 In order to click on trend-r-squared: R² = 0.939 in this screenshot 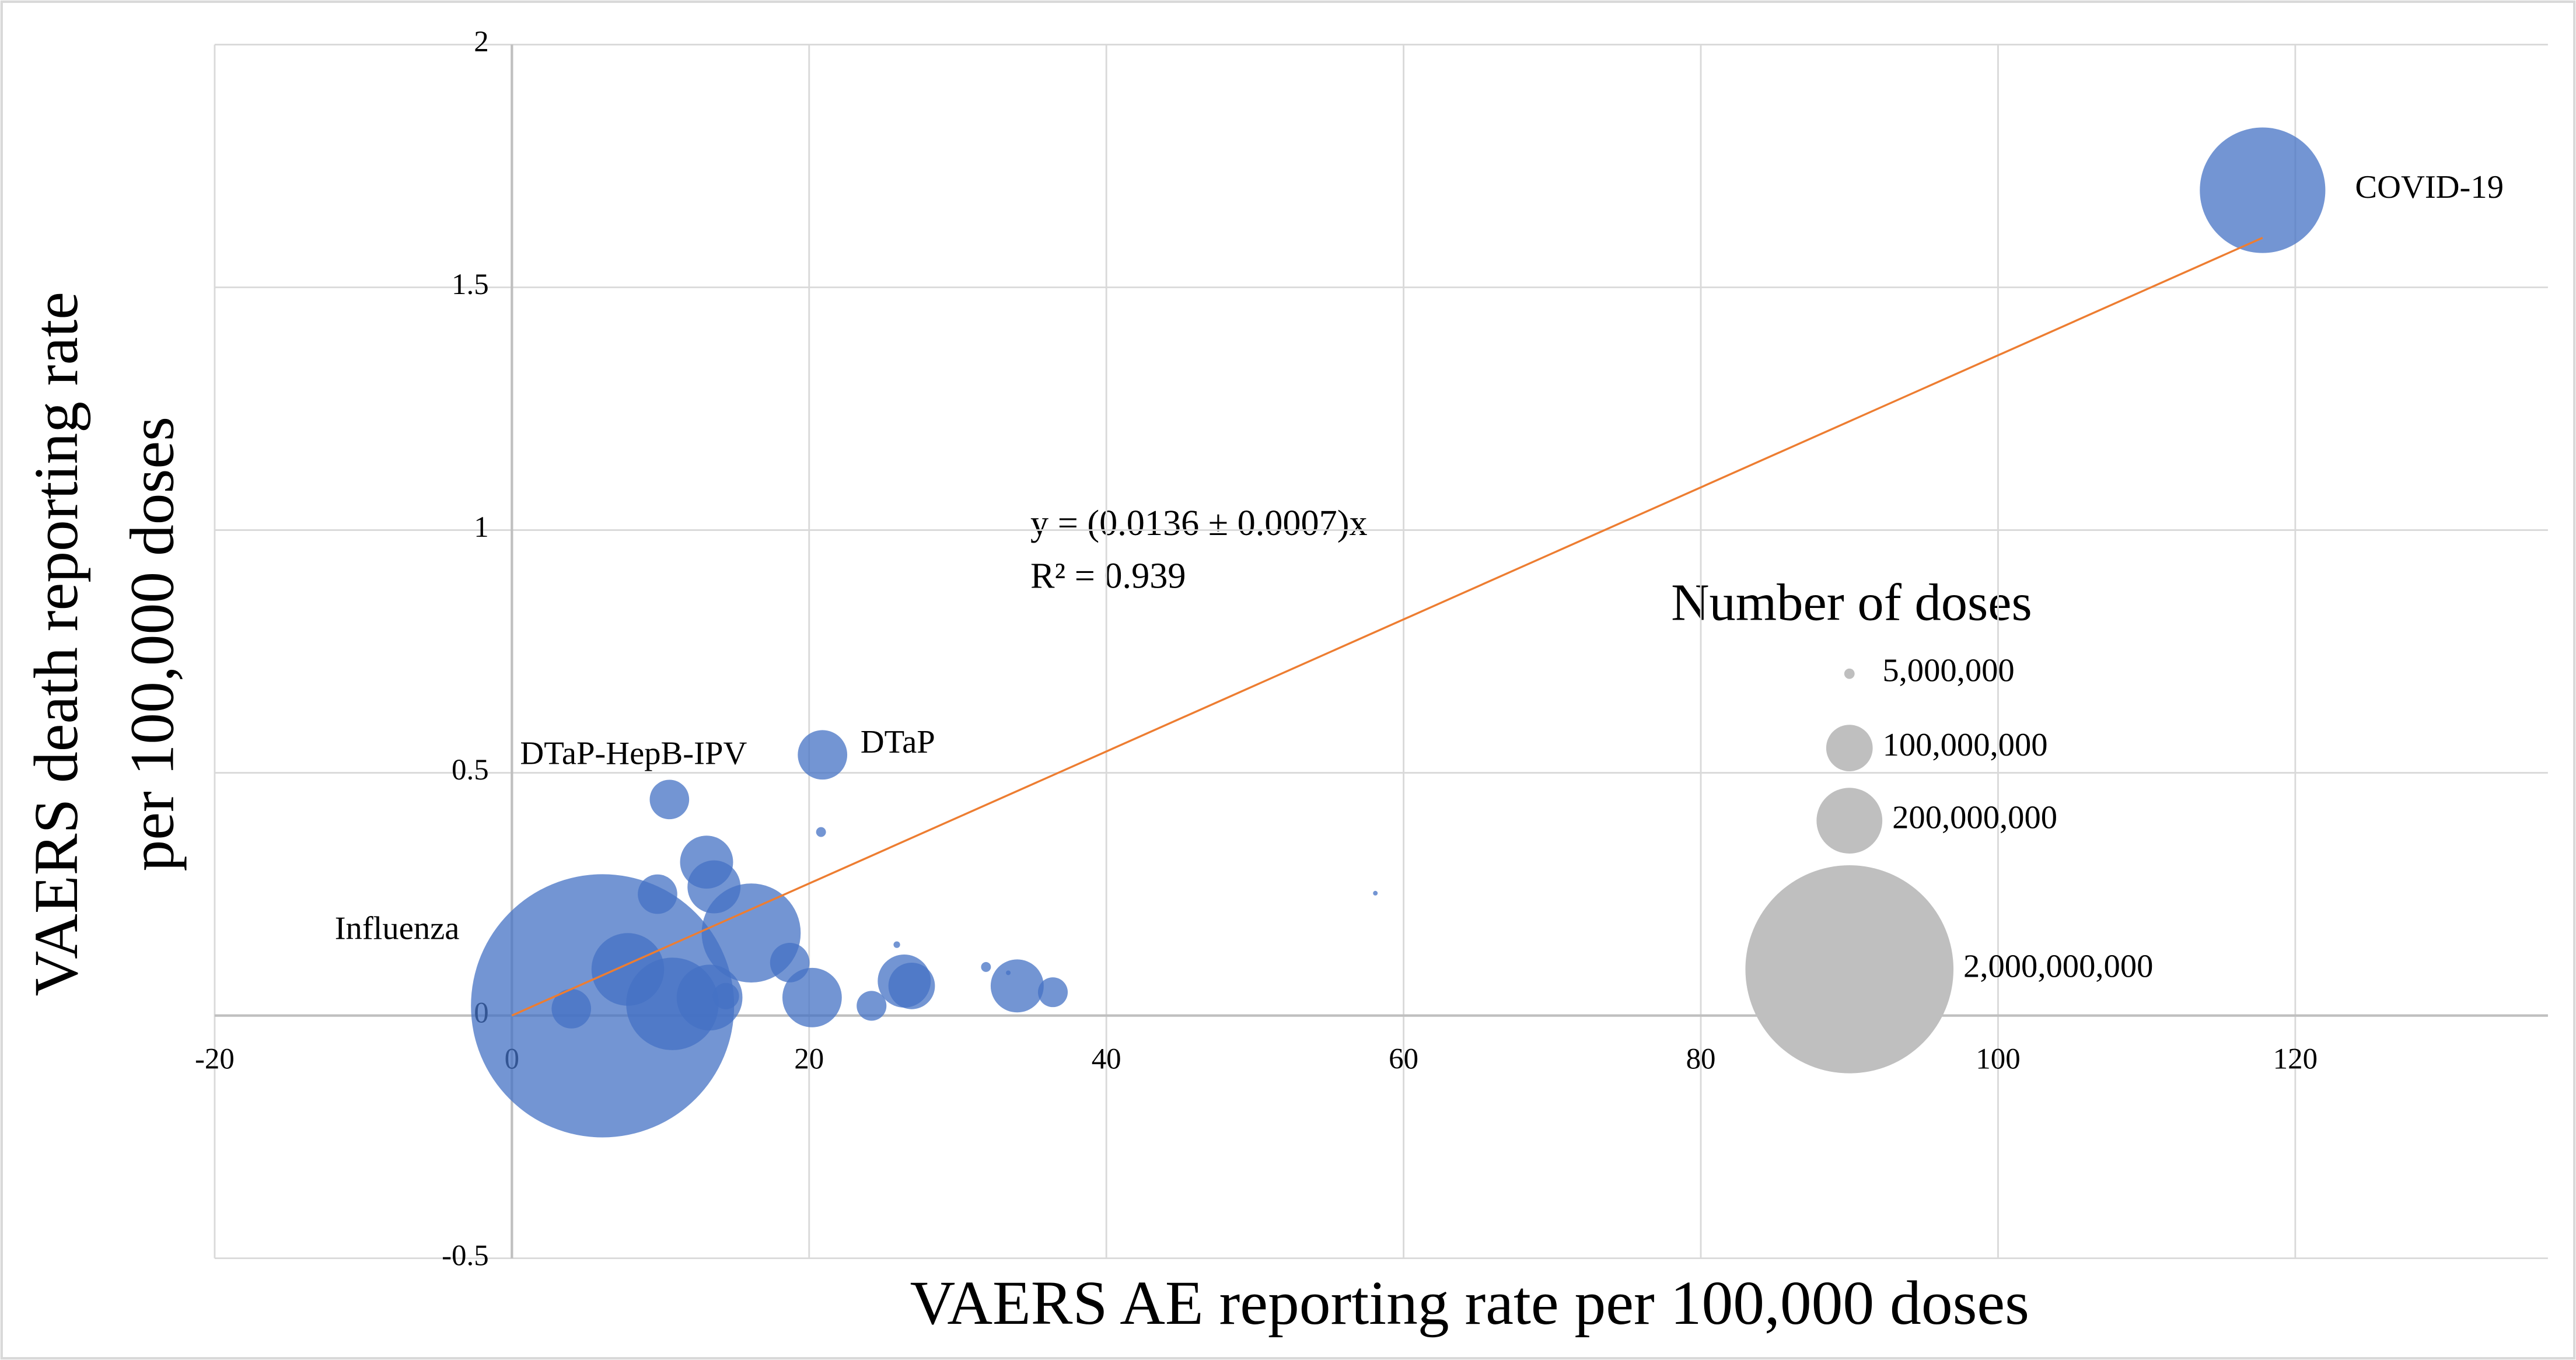, I will do `click(1108, 576)`.